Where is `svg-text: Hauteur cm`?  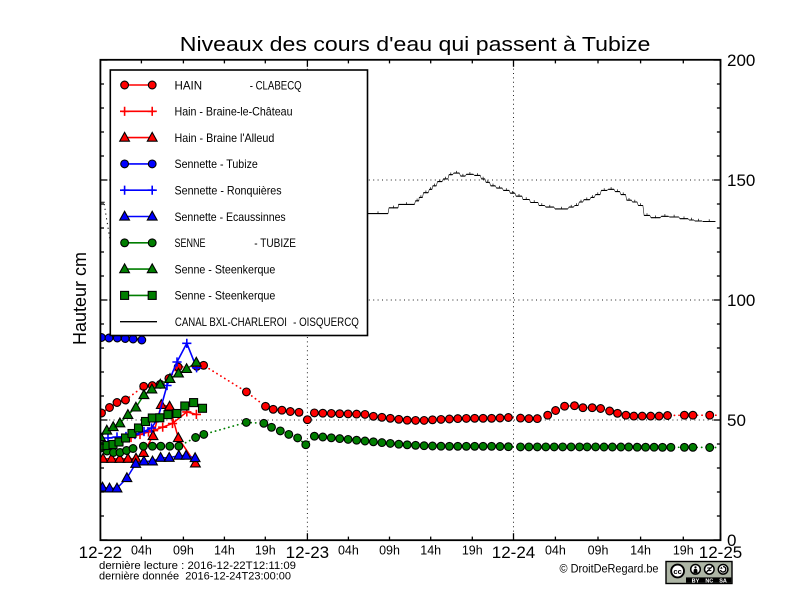 svg-text: Hauteur cm is located at coordinates (80, 298).